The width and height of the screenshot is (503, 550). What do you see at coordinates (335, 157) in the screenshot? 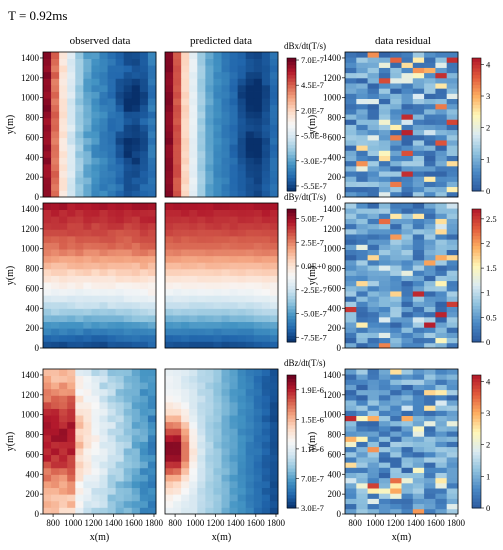
I see `y-tick-label: 400` at bounding box center [335, 157].